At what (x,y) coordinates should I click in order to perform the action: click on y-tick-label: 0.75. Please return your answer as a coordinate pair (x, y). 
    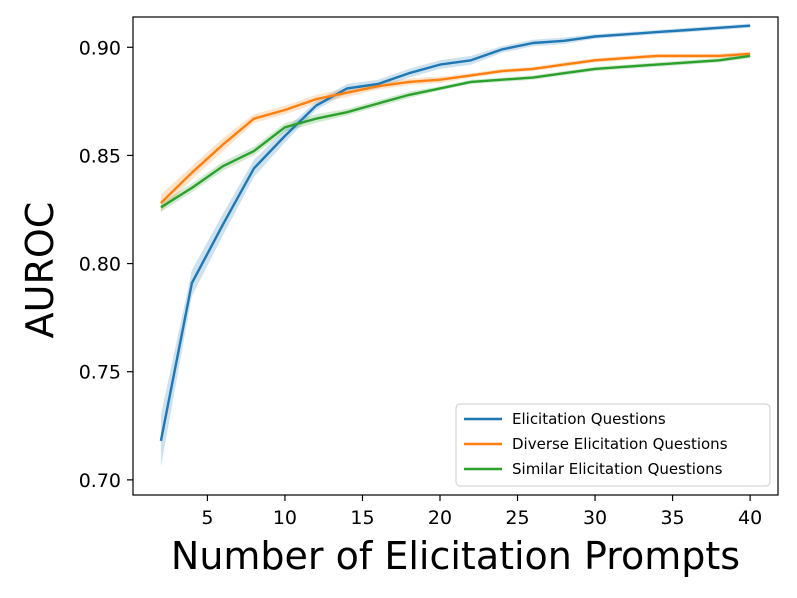
    Looking at the image, I should click on (100, 373).